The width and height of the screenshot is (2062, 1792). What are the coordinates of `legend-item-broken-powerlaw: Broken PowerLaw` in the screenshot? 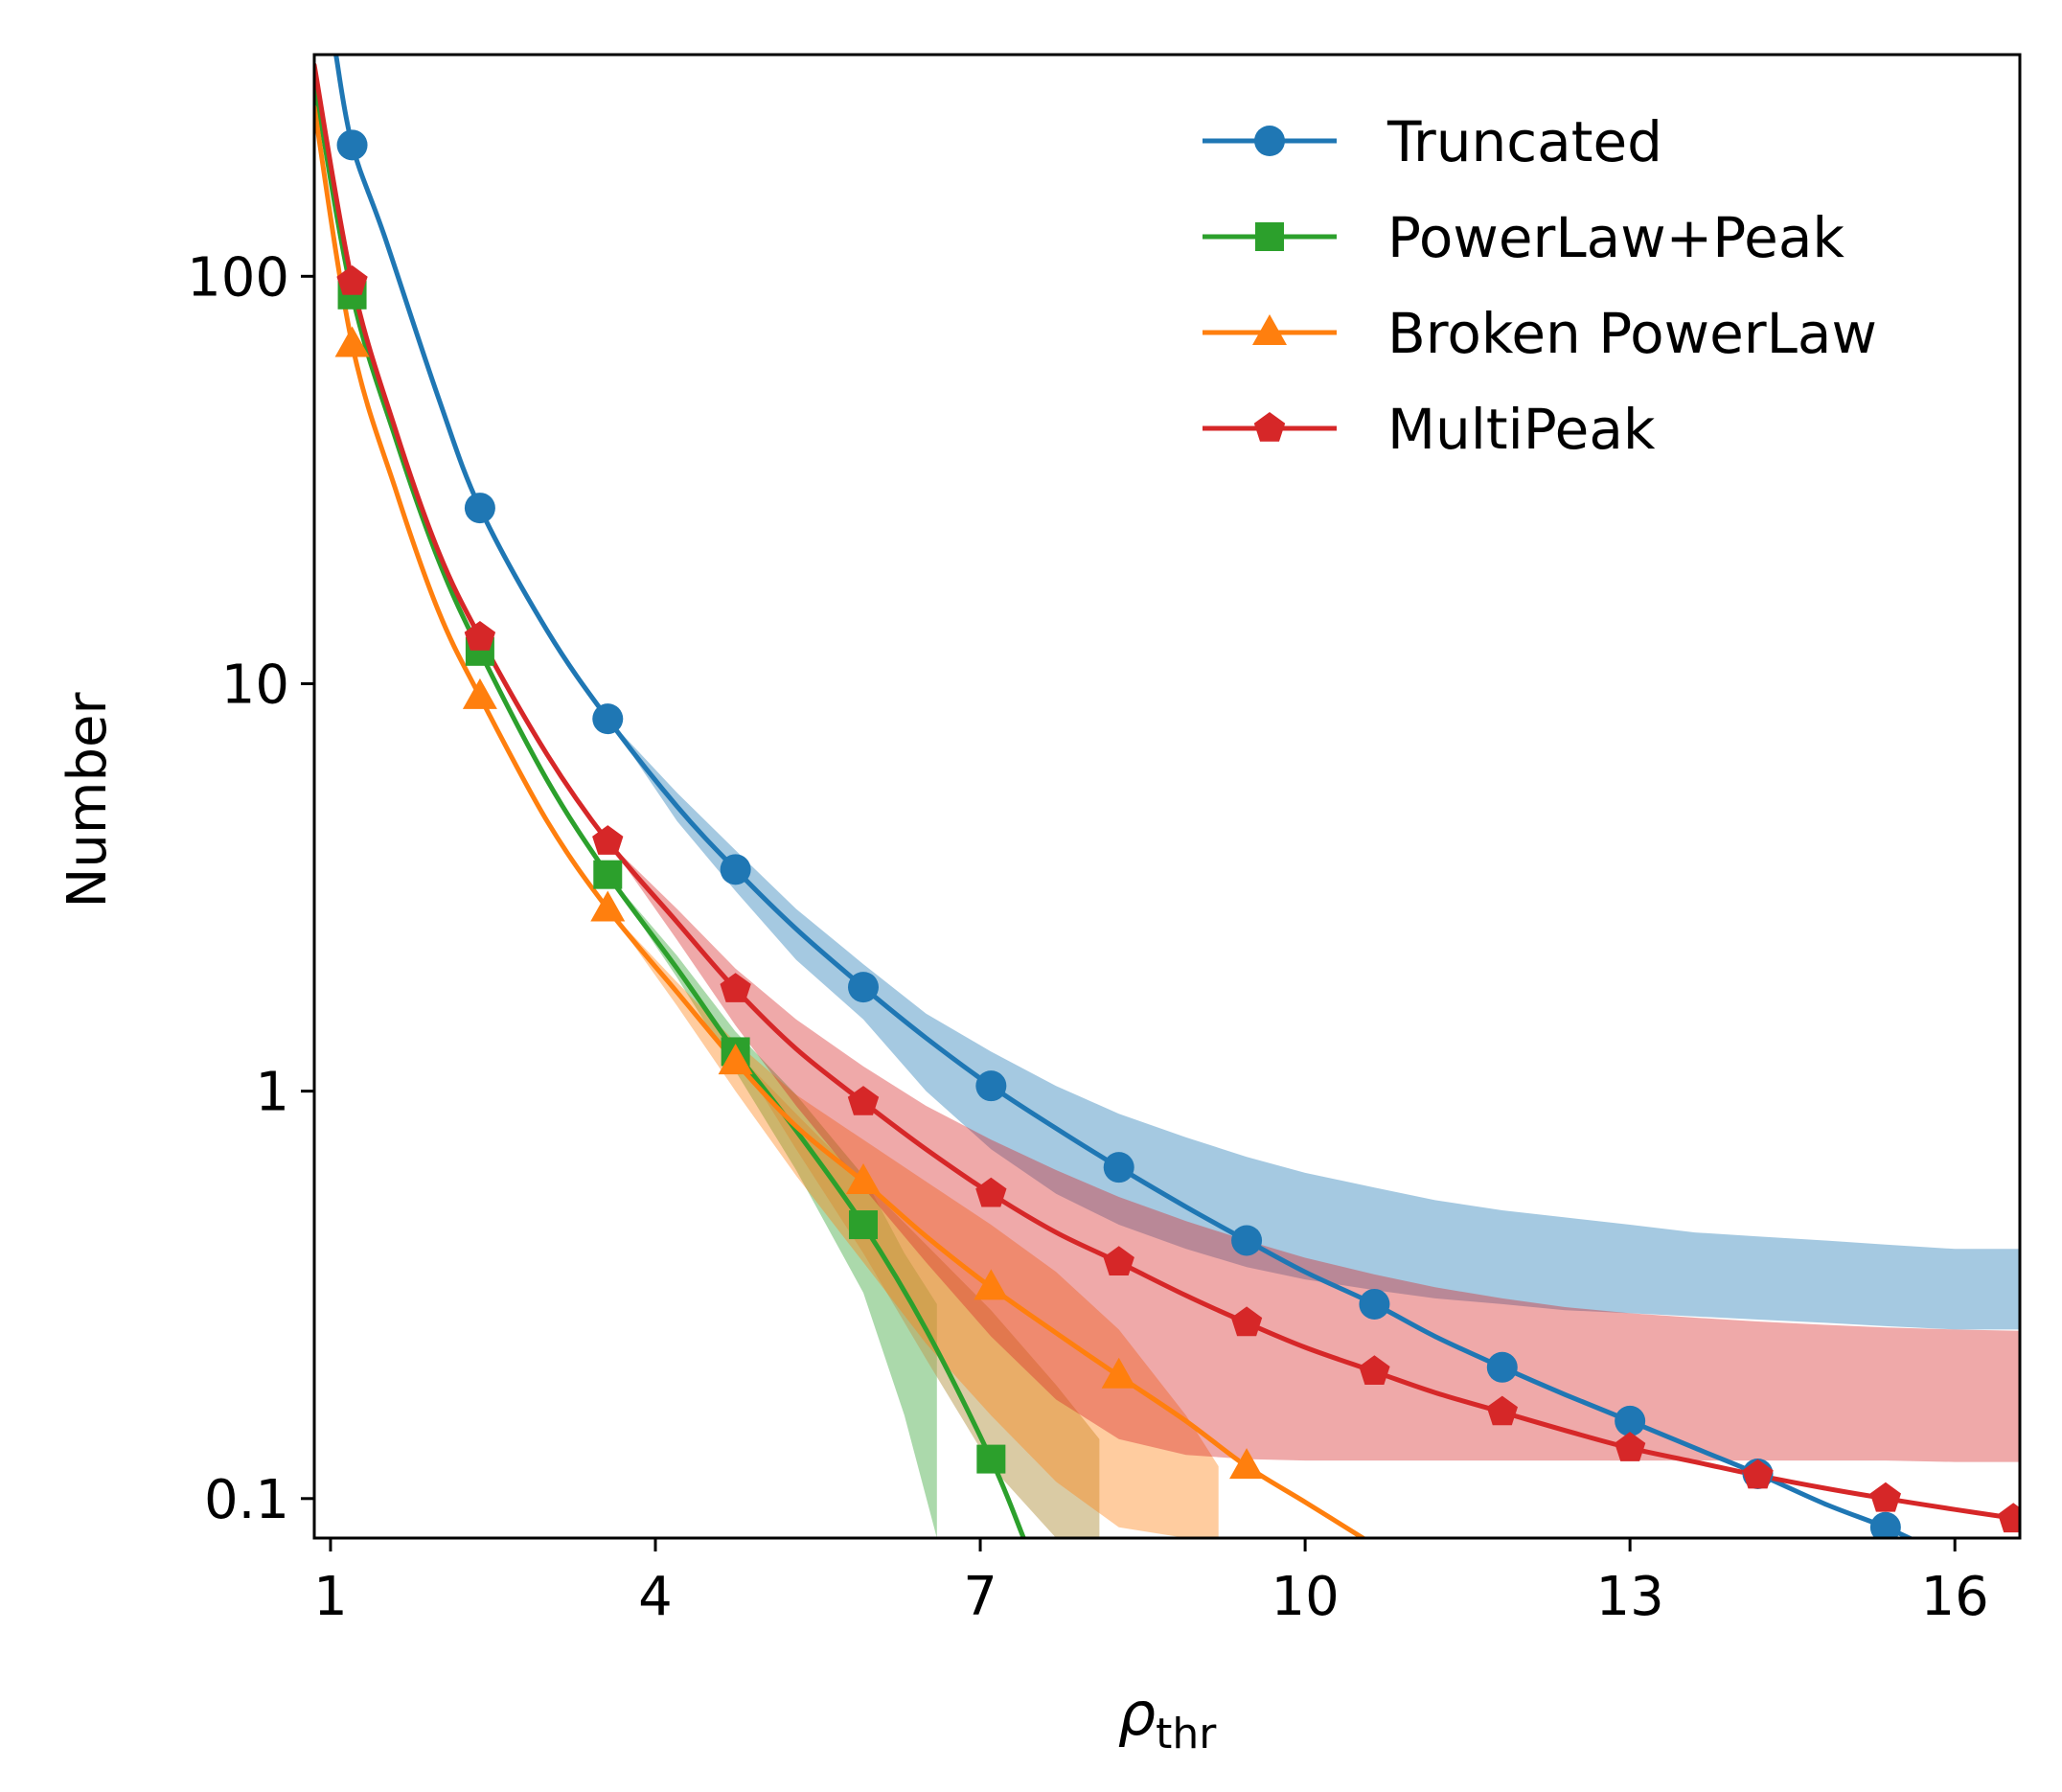 It's located at (1540, 334).